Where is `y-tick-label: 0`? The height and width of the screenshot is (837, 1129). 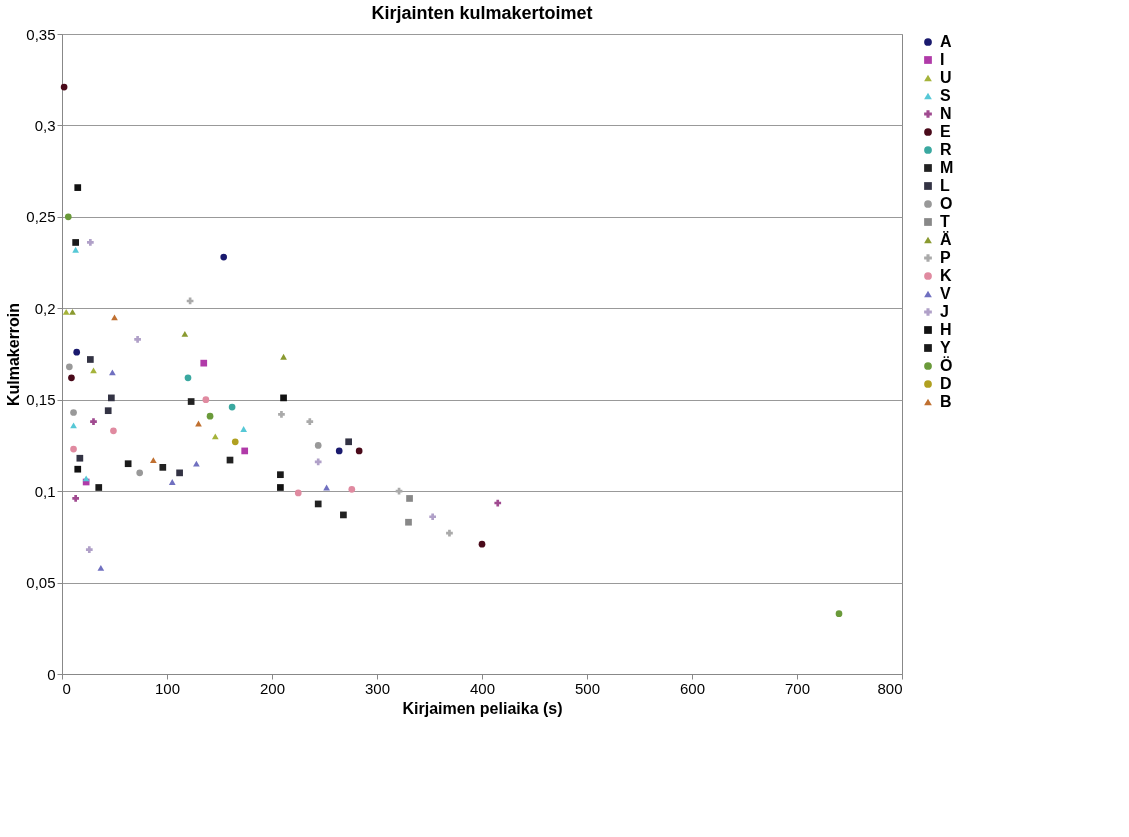 y-tick-label: 0 is located at coordinates (51, 674).